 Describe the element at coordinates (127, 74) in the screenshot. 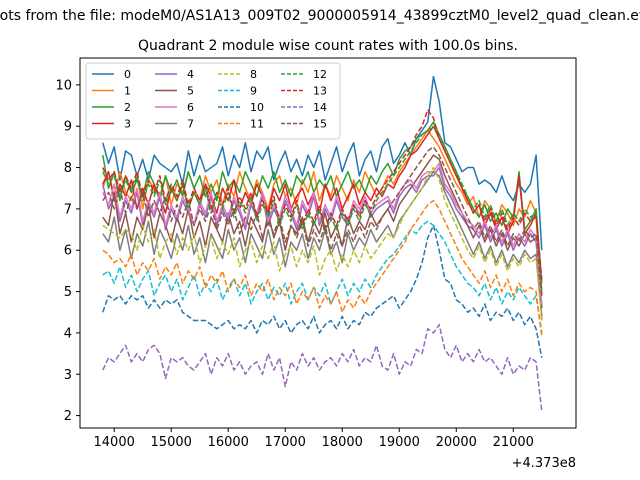

I see `legend-label-0: 0` at that location.